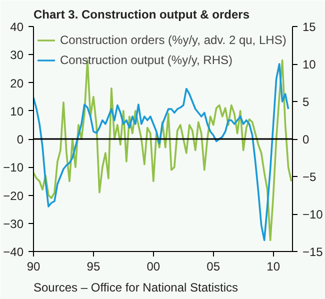 This screenshot has height=299, width=325. I want to click on y2-tick-label: 0, so click(306, 139).